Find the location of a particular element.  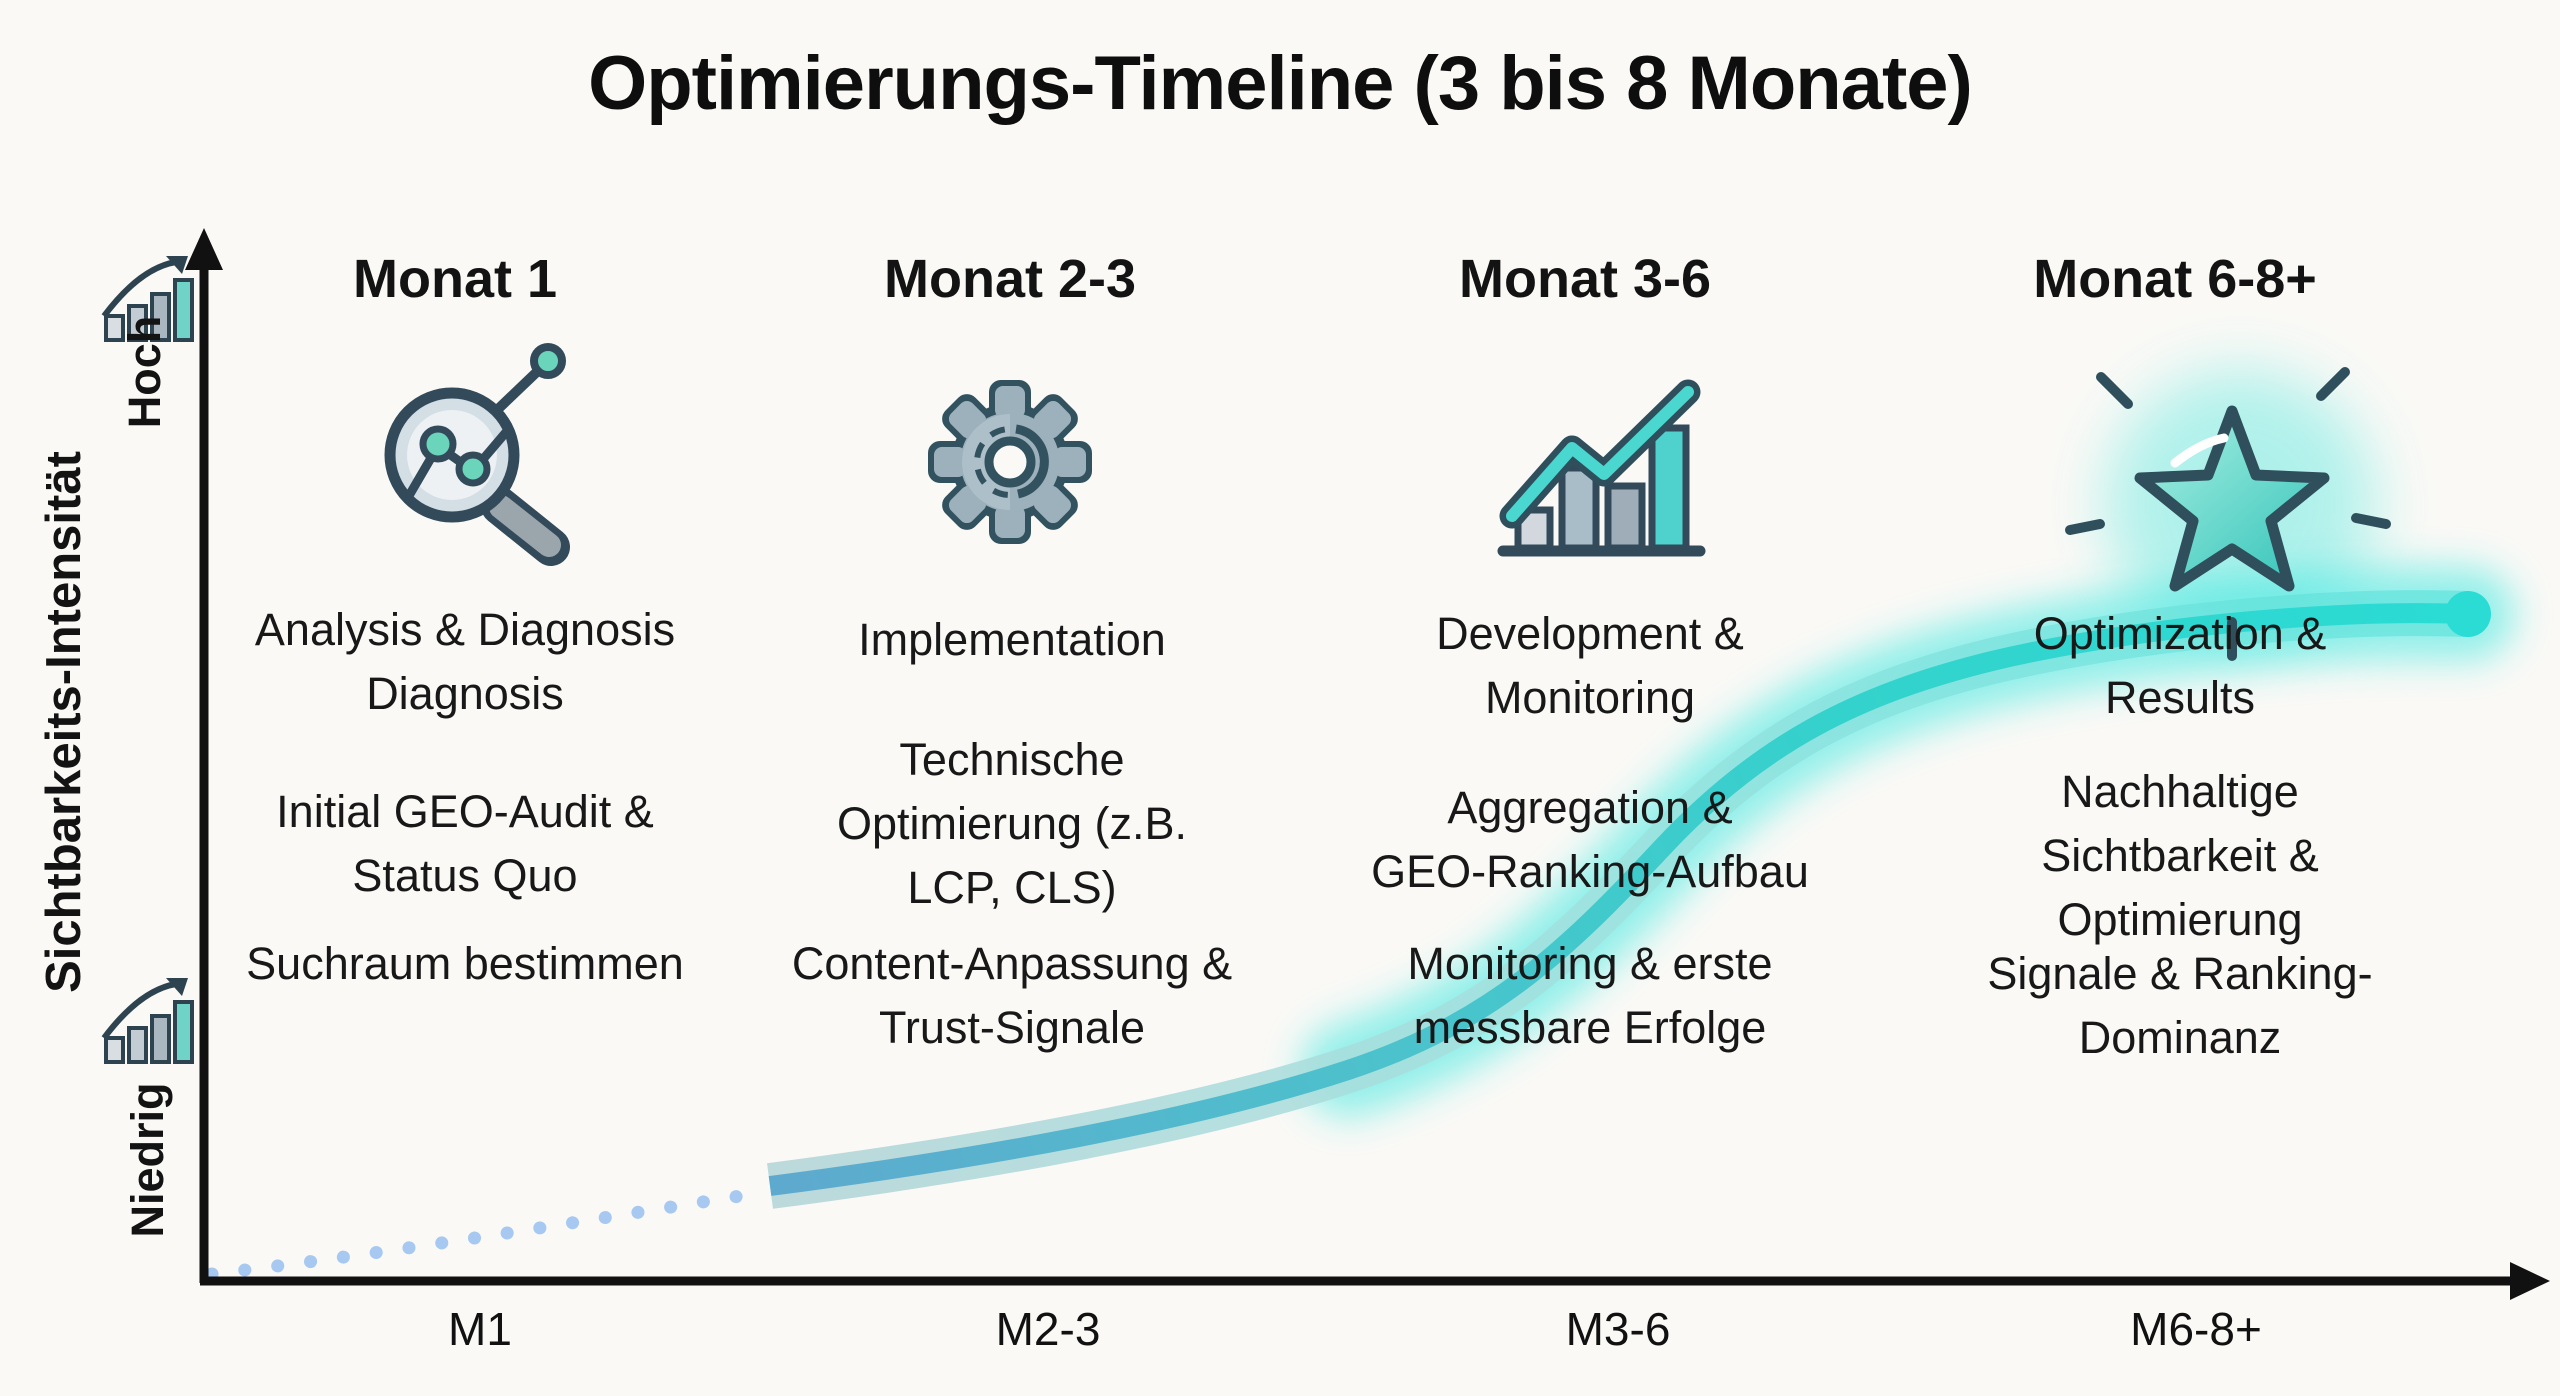

gear-icon is located at coordinates (1010, 462).